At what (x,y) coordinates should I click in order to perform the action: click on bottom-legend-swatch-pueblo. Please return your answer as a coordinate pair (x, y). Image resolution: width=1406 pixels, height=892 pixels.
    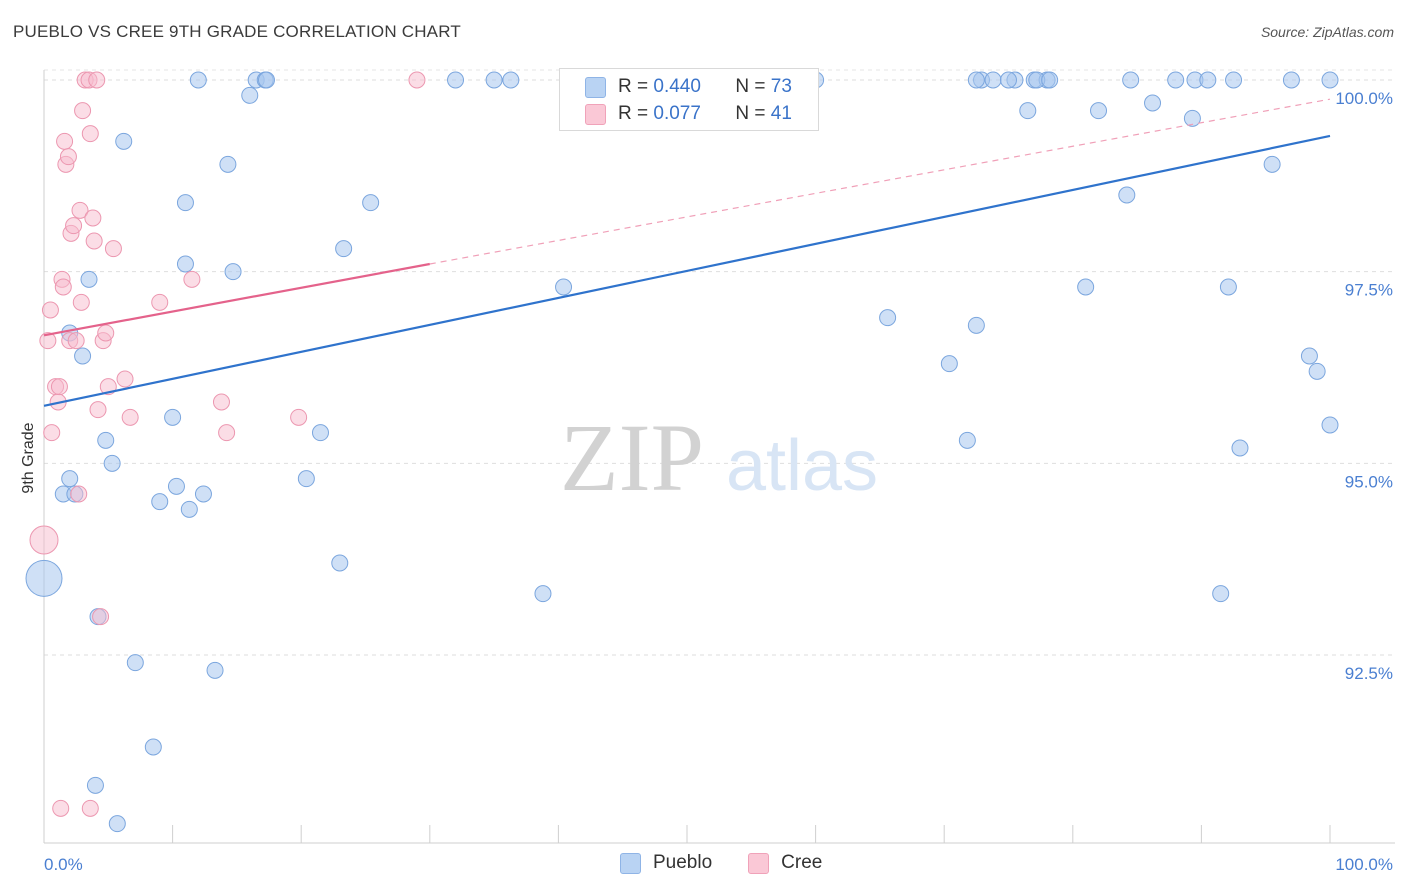
    Looking at the image, I should click on (630, 863).